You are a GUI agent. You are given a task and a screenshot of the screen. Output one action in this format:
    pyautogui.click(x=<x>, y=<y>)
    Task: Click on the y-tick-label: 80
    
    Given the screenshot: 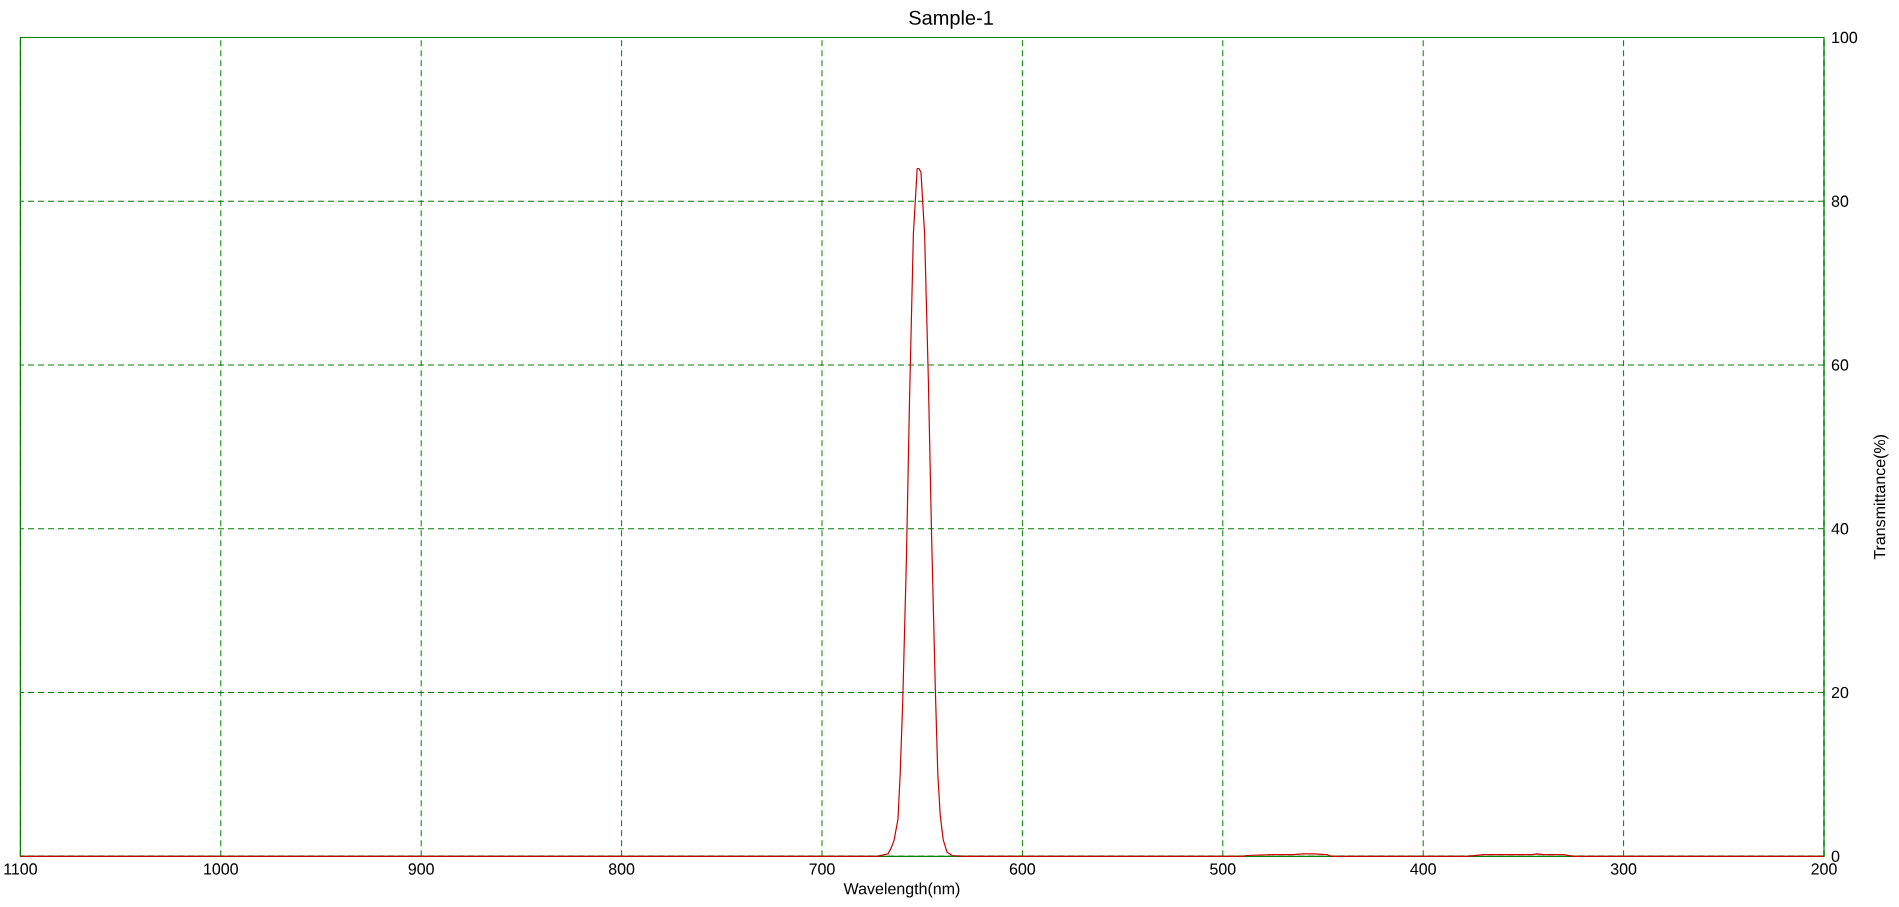 What is the action you would take?
    pyautogui.click(x=1840, y=201)
    